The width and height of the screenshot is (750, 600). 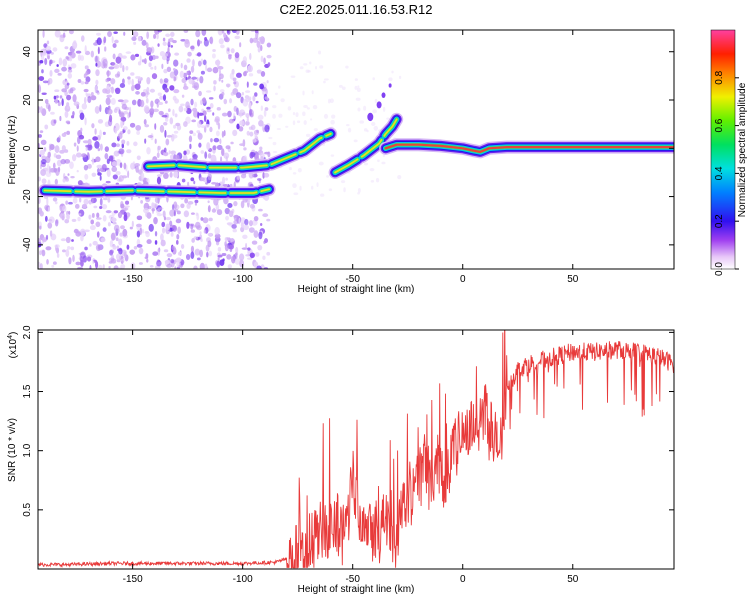 What do you see at coordinates (27, 450) in the screenshot?
I see `snr-y-tick-label: 1.0` at bounding box center [27, 450].